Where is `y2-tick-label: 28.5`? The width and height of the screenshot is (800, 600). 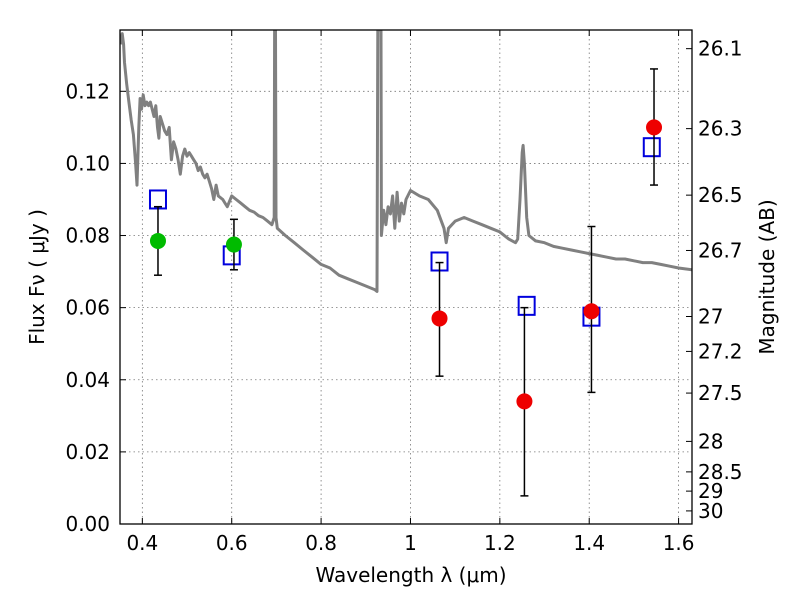
y2-tick-label: 28.5 is located at coordinates (720, 472).